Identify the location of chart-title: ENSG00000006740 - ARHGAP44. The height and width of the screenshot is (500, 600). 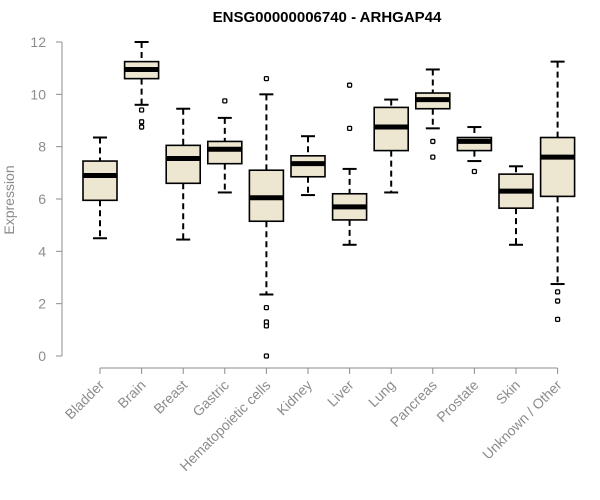
(327, 17).